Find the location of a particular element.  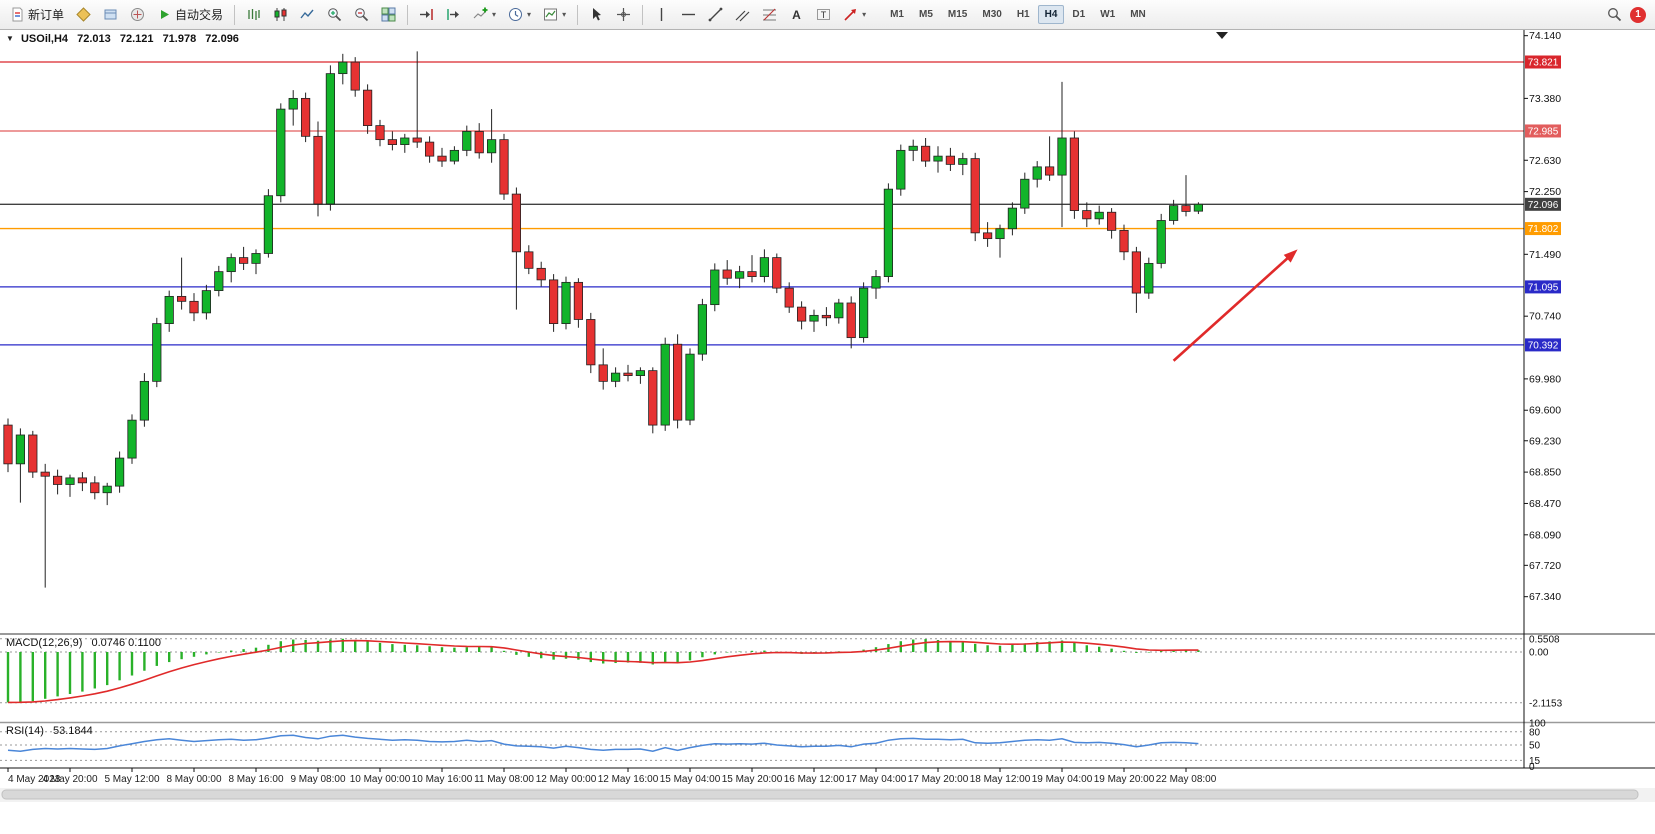

data-window-button is located at coordinates (110, 15).